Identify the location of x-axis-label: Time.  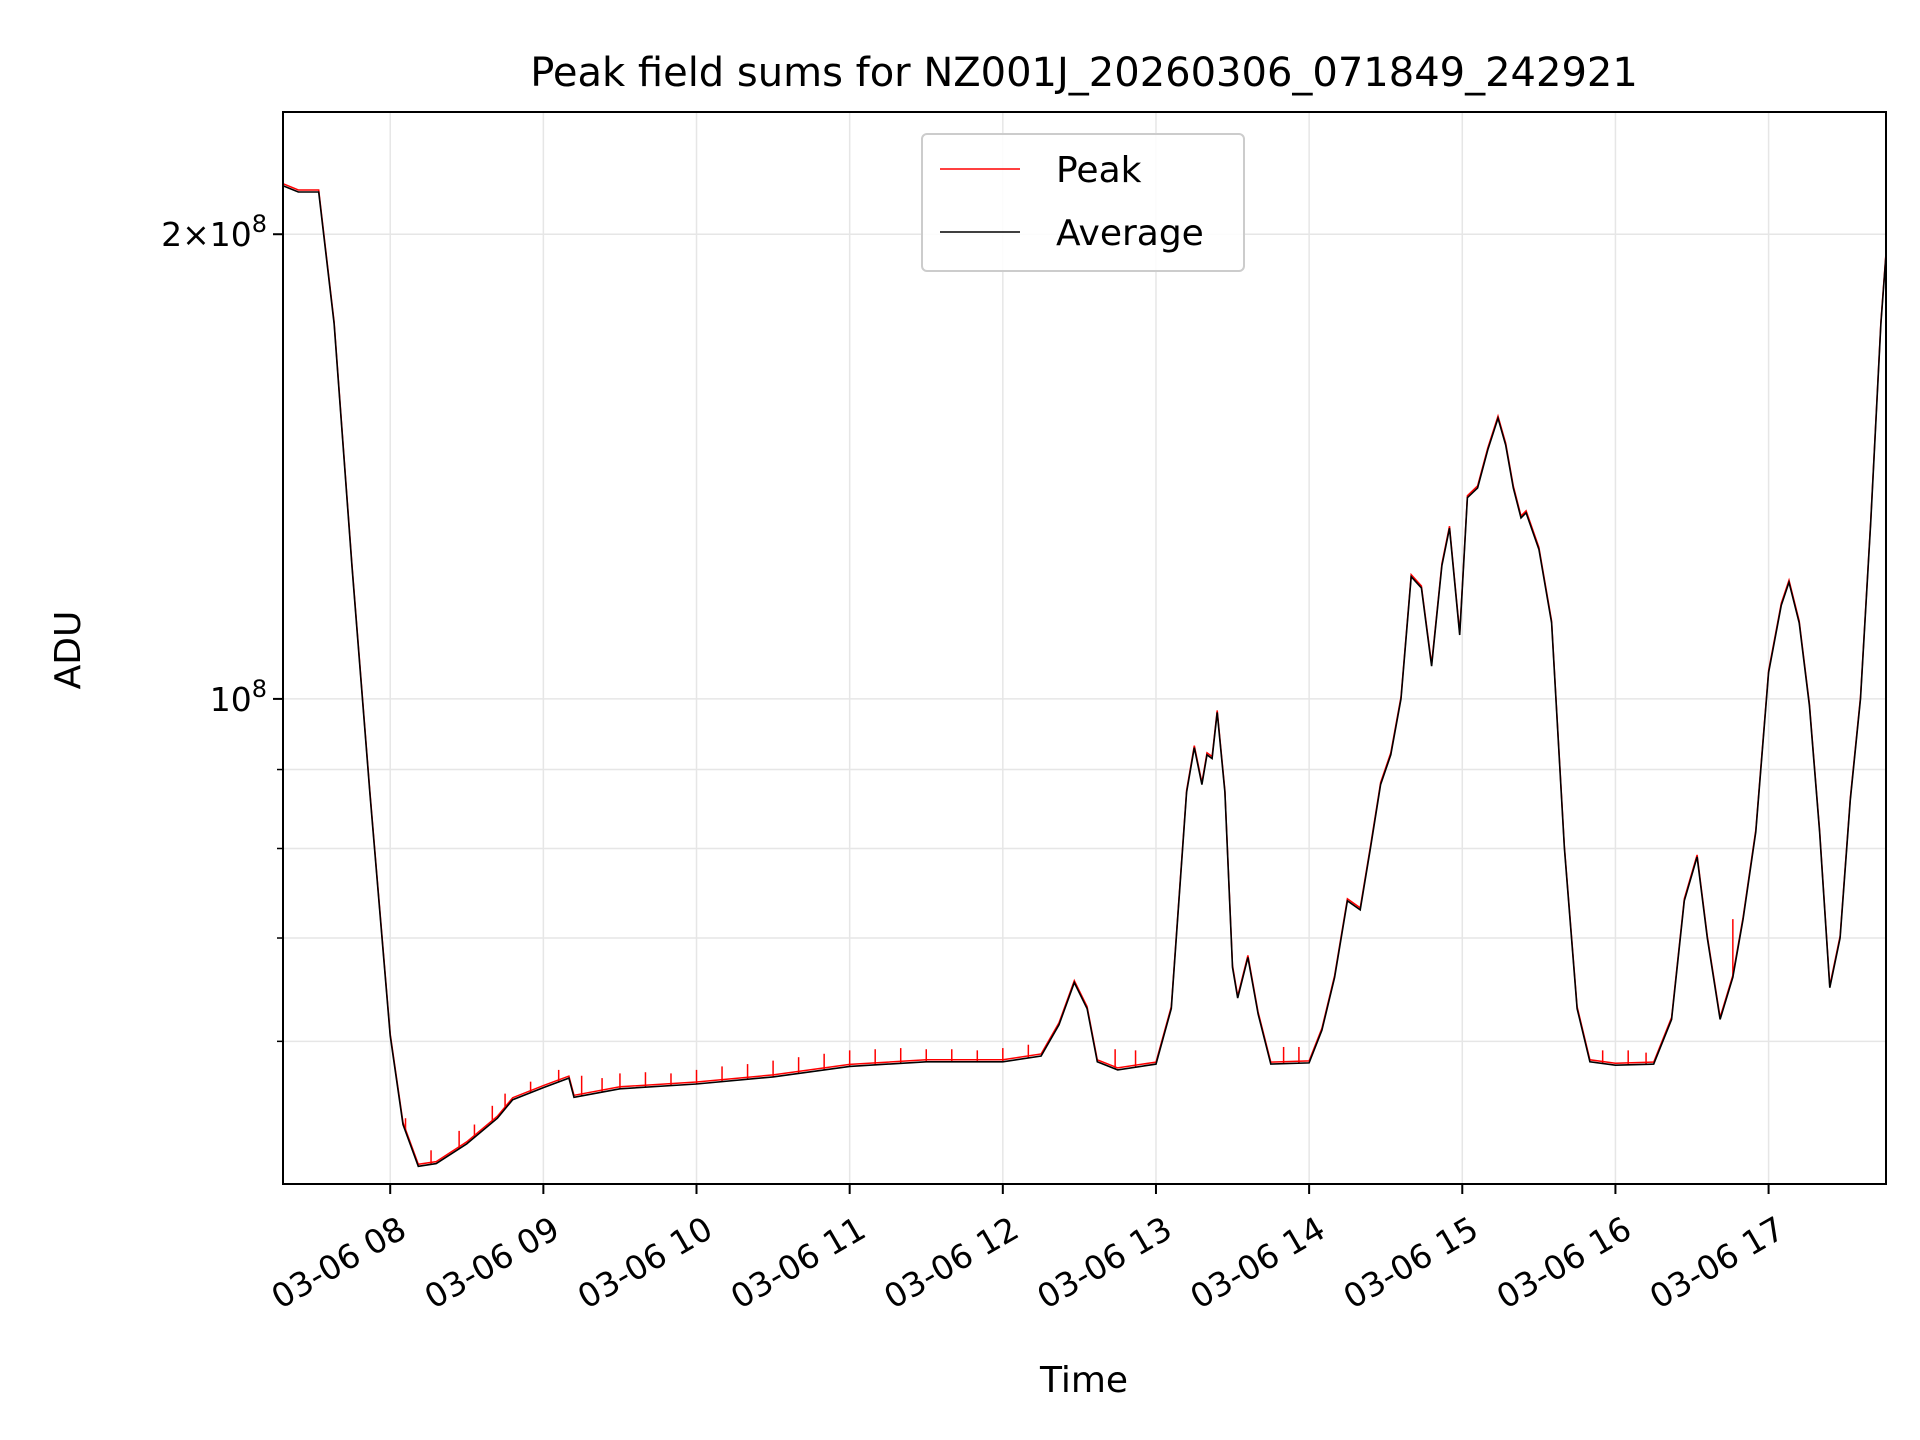
(1083, 1380).